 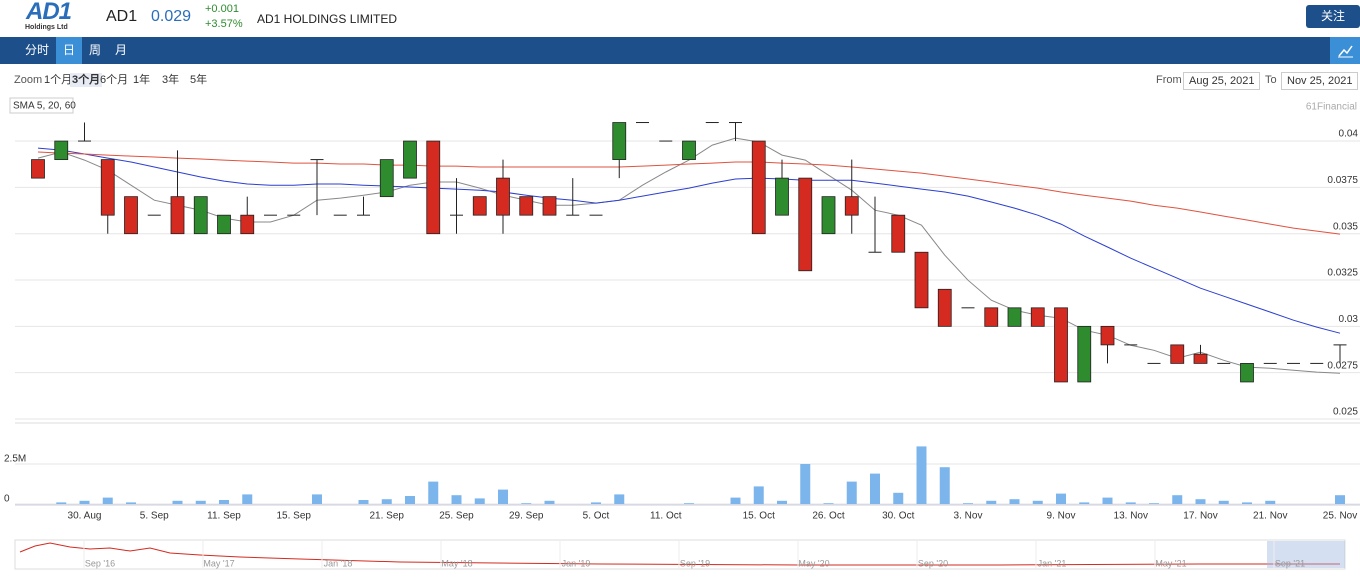 I want to click on x-tick-label: 11. Oct, so click(x=666, y=516).